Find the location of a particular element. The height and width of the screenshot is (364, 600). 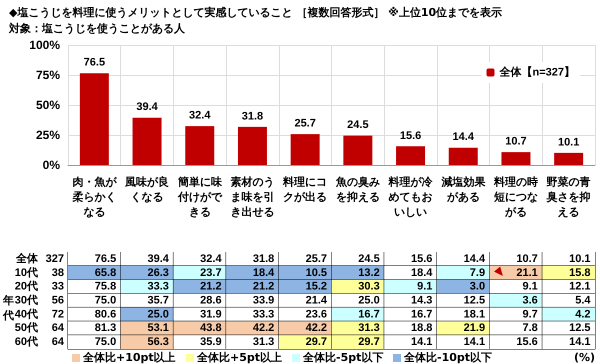

data-label: 24.5 is located at coordinates (358, 125).